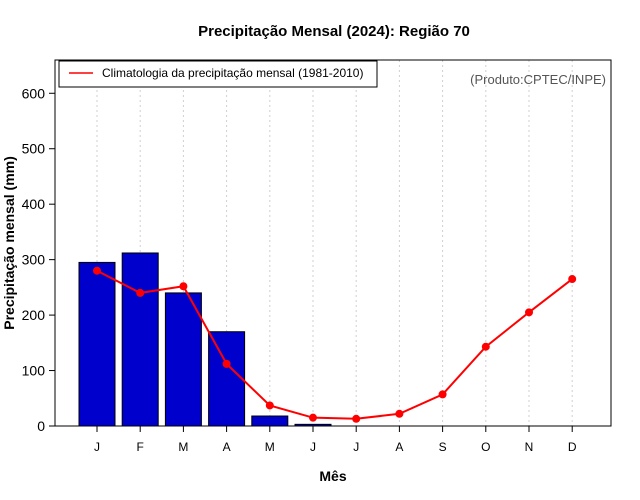 The width and height of the screenshot is (640, 500). I want to click on x-axis-title: Mês, so click(332, 476).